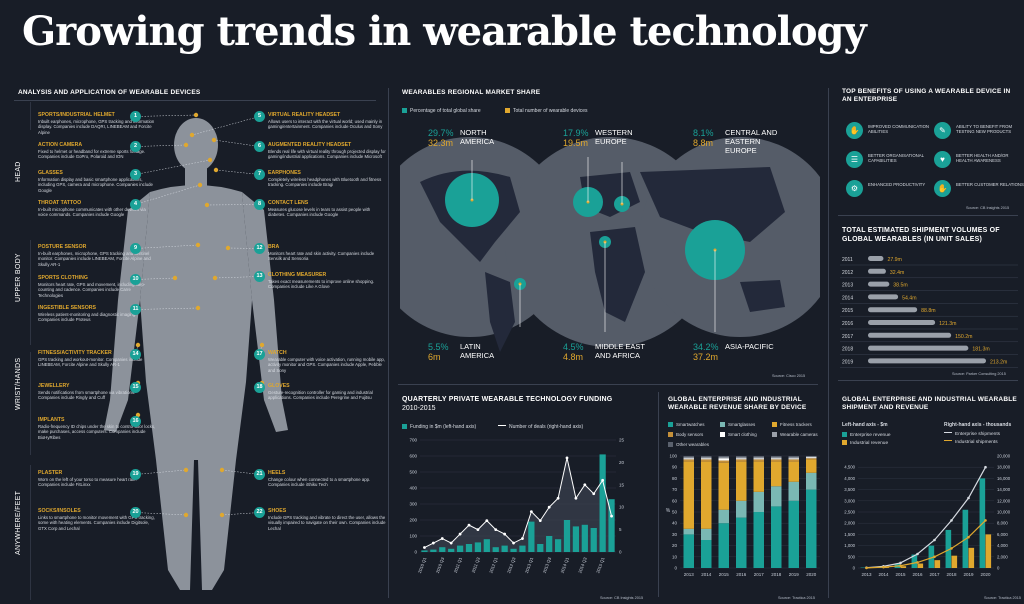 The height and width of the screenshot is (604, 1024). What do you see at coordinates (67, 308) in the screenshot?
I see `device-item-title: INGESTIBLE SENSORS` at bounding box center [67, 308].